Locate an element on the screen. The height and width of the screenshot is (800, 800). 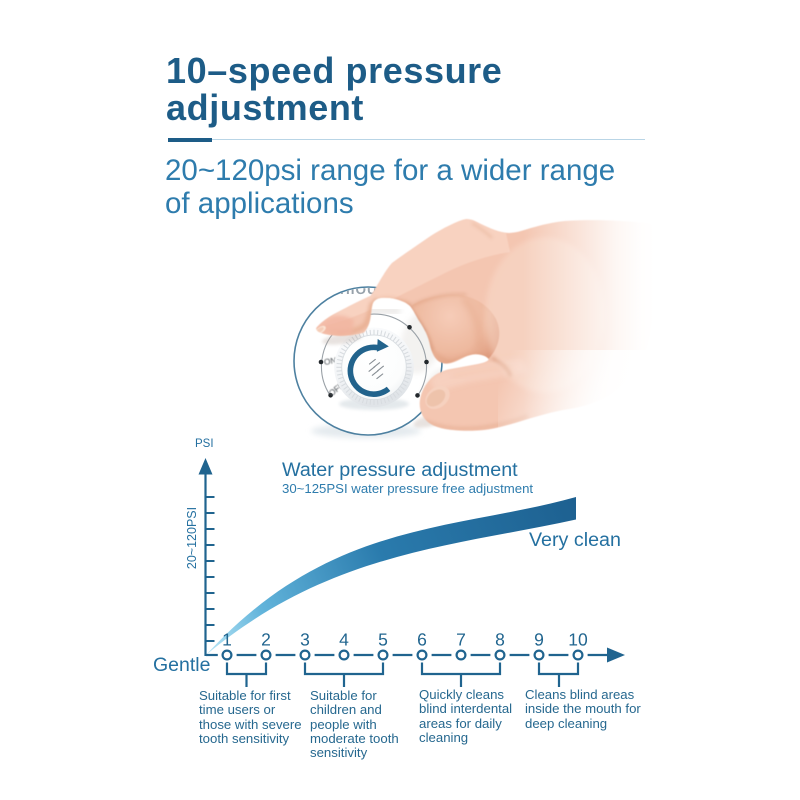
svg-text: HIOU is located at coordinates (359, 289).